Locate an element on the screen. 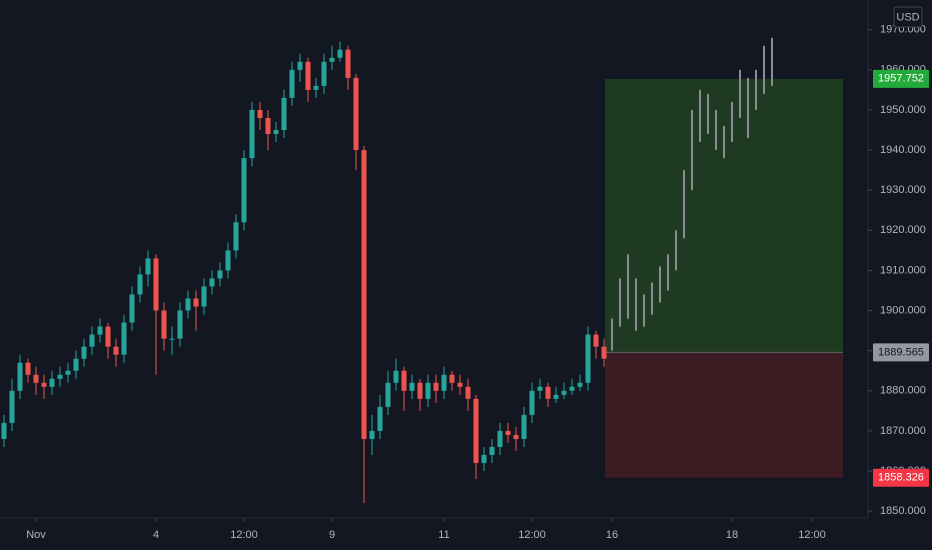 This screenshot has width=932, height=550. stop-price-label: 1858.326 is located at coordinates (901, 478).